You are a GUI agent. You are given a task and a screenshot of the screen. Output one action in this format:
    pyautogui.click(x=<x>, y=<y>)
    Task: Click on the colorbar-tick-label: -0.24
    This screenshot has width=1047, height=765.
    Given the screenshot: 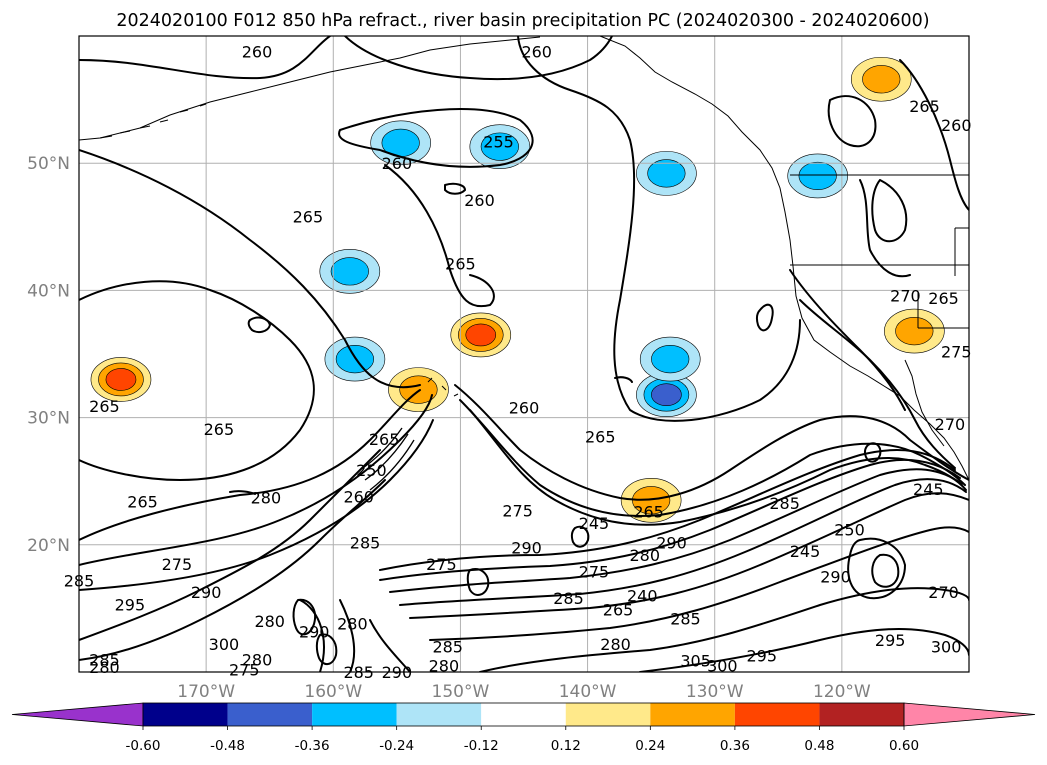 What is the action you would take?
    pyautogui.click(x=396, y=746)
    